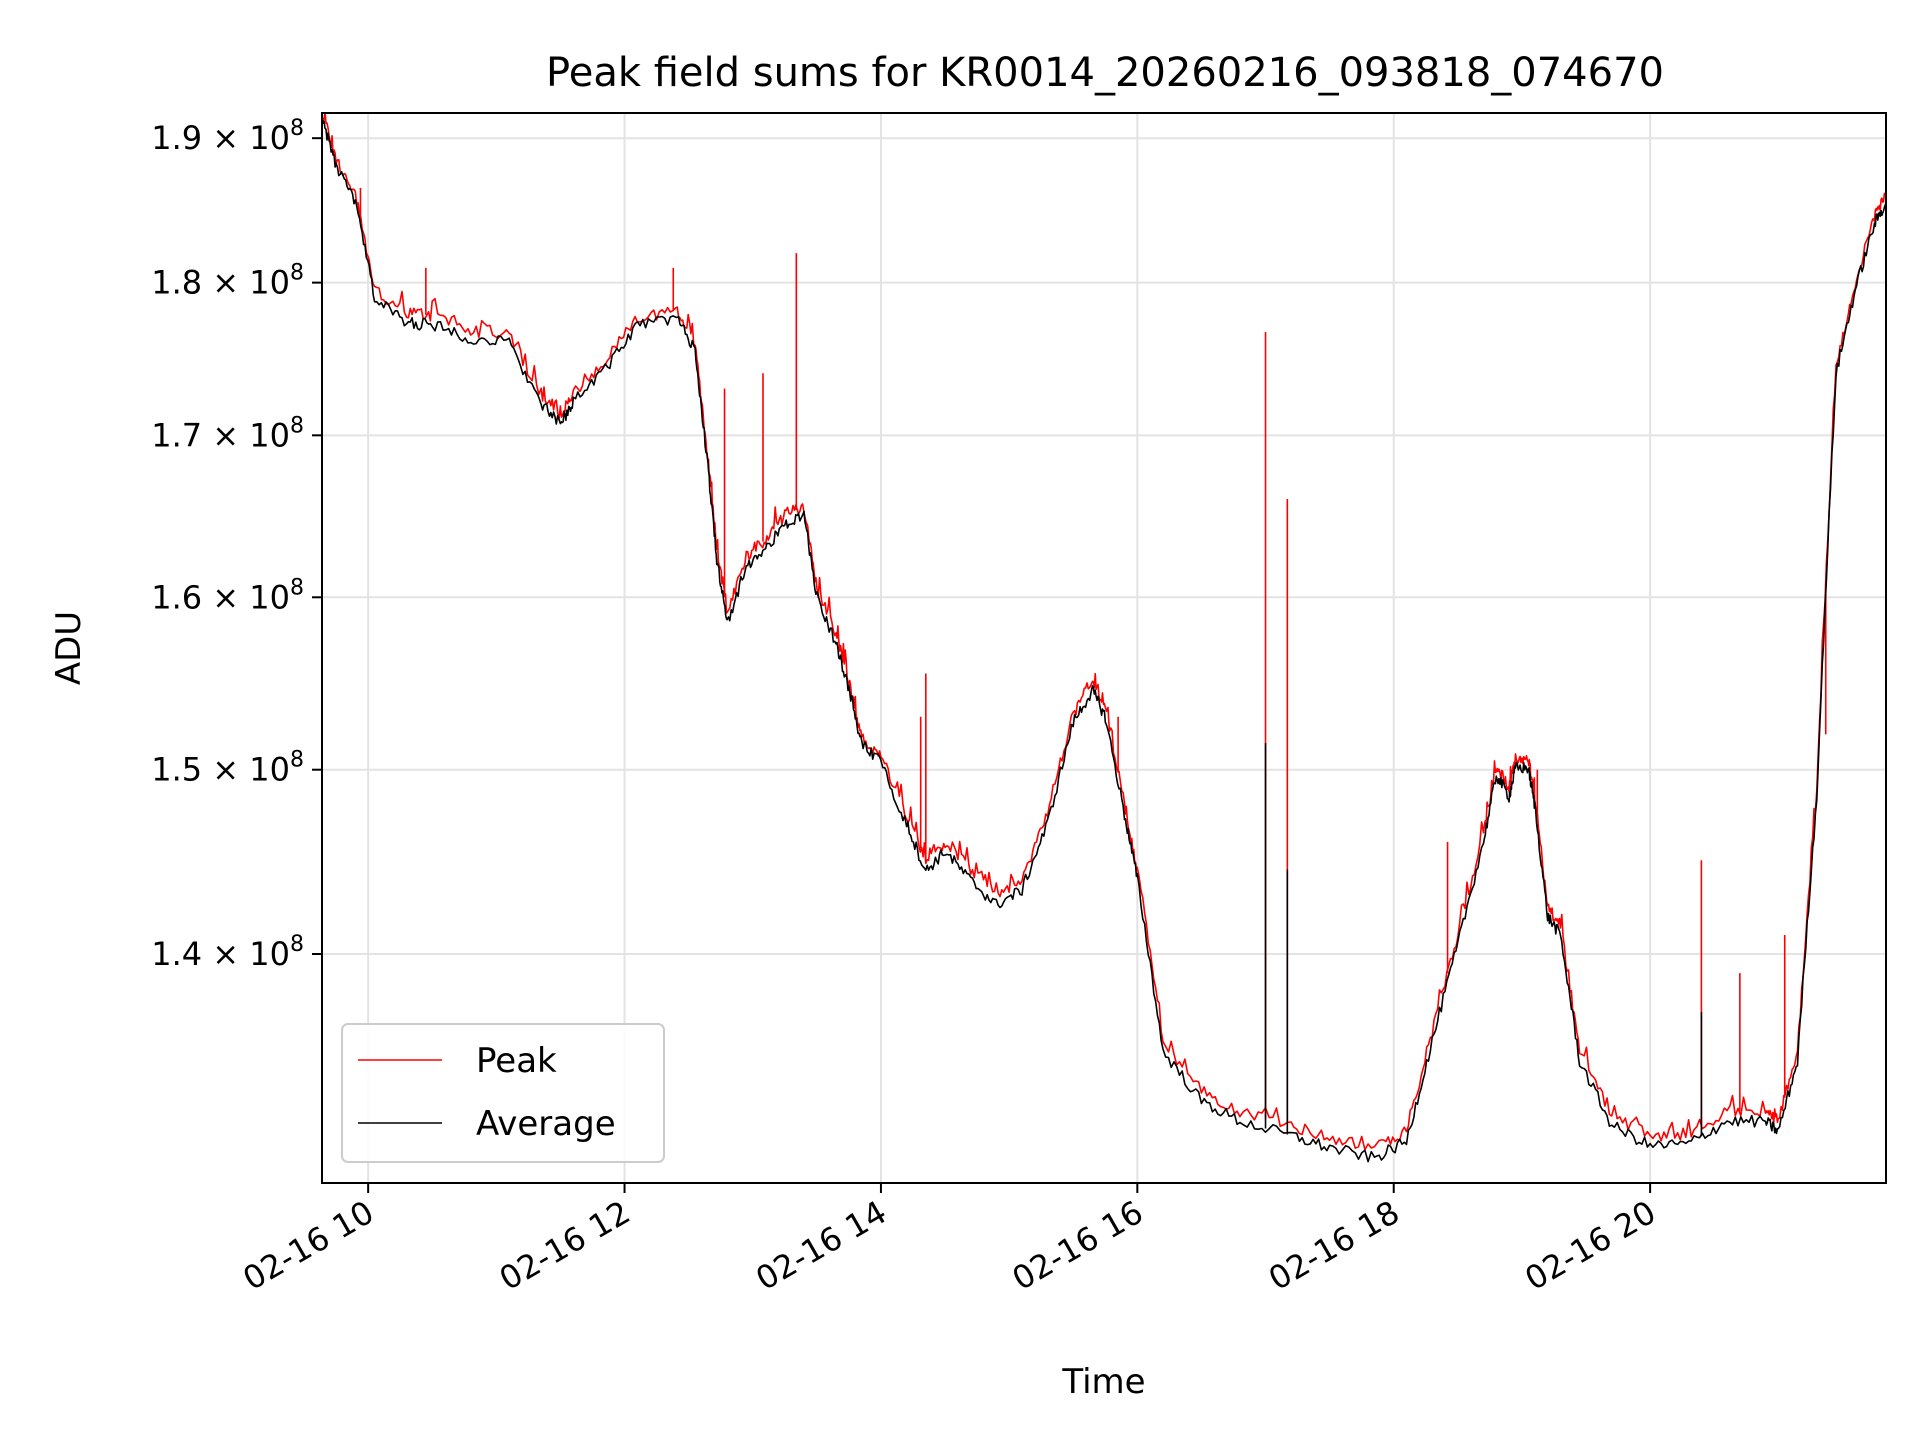 The height and width of the screenshot is (1440, 1920). I want to click on y-tick-label: 1.8 × 108, so click(227, 281).